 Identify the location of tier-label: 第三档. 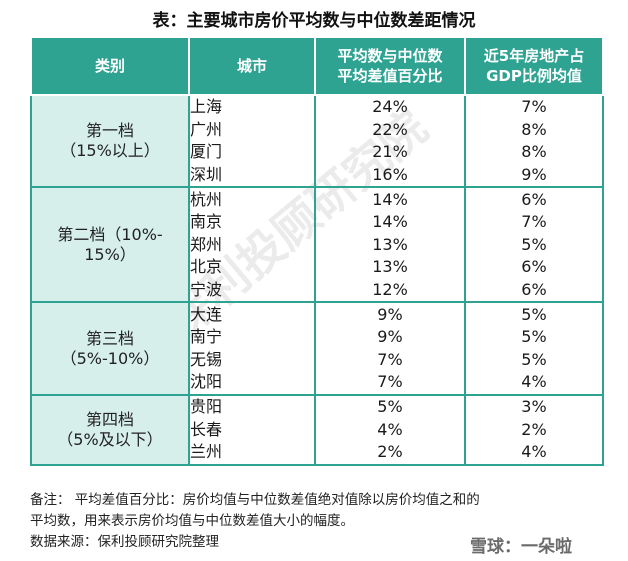
(109, 338).